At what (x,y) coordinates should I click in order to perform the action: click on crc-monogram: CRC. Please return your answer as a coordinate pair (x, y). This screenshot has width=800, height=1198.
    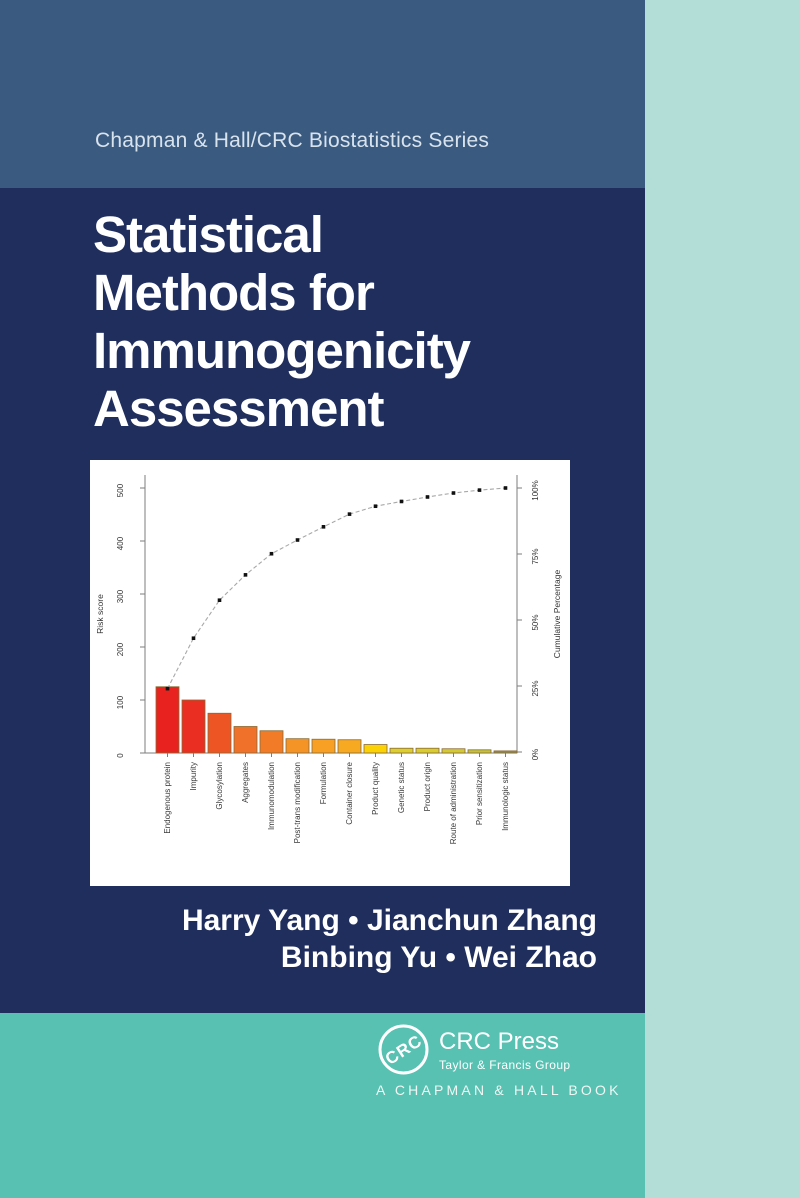
    Looking at the image, I should click on (404, 1050).